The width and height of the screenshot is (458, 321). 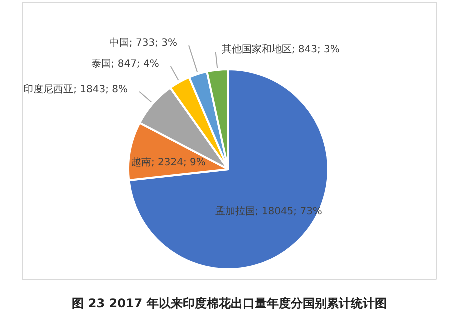 What do you see at coordinates (179, 162) in the screenshot?
I see `data-label: ; 2324; 9%` at bounding box center [179, 162].